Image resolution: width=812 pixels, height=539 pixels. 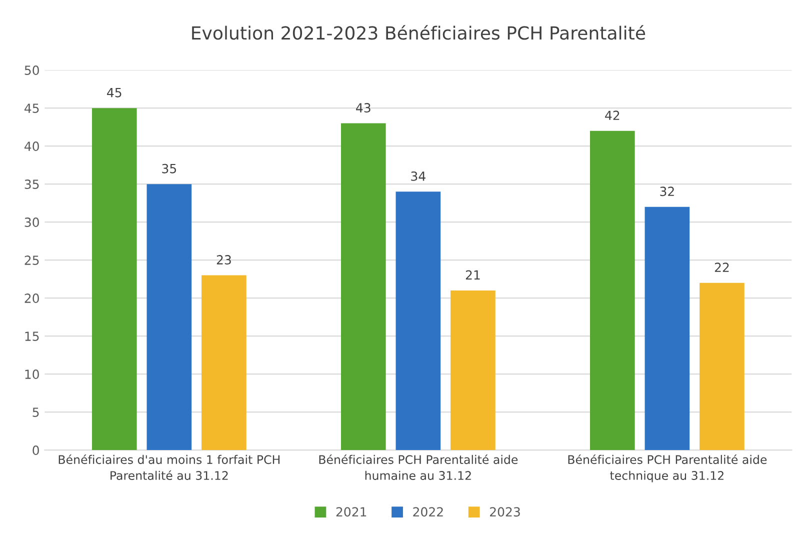 What do you see at coordinates (612, 115) in the screenshot?
I see `data-label: 42` at bounding box center [612, 115].